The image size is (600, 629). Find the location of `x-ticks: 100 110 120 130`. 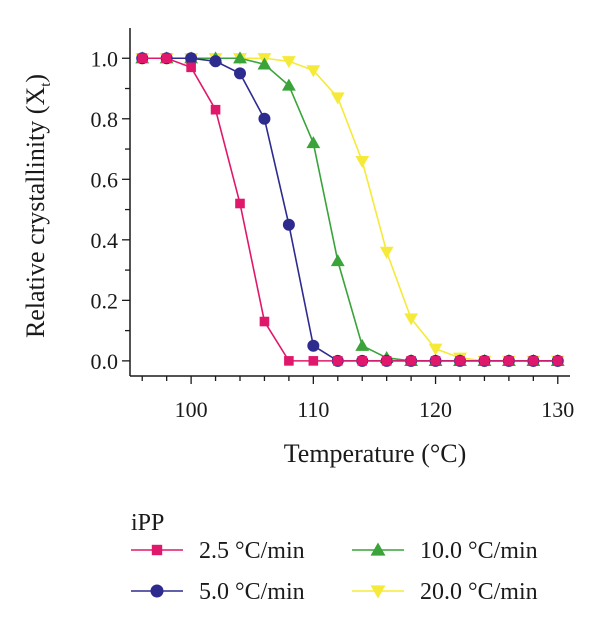

x-ticks: 100 110 120 130 is located at coordinates (357, 399).